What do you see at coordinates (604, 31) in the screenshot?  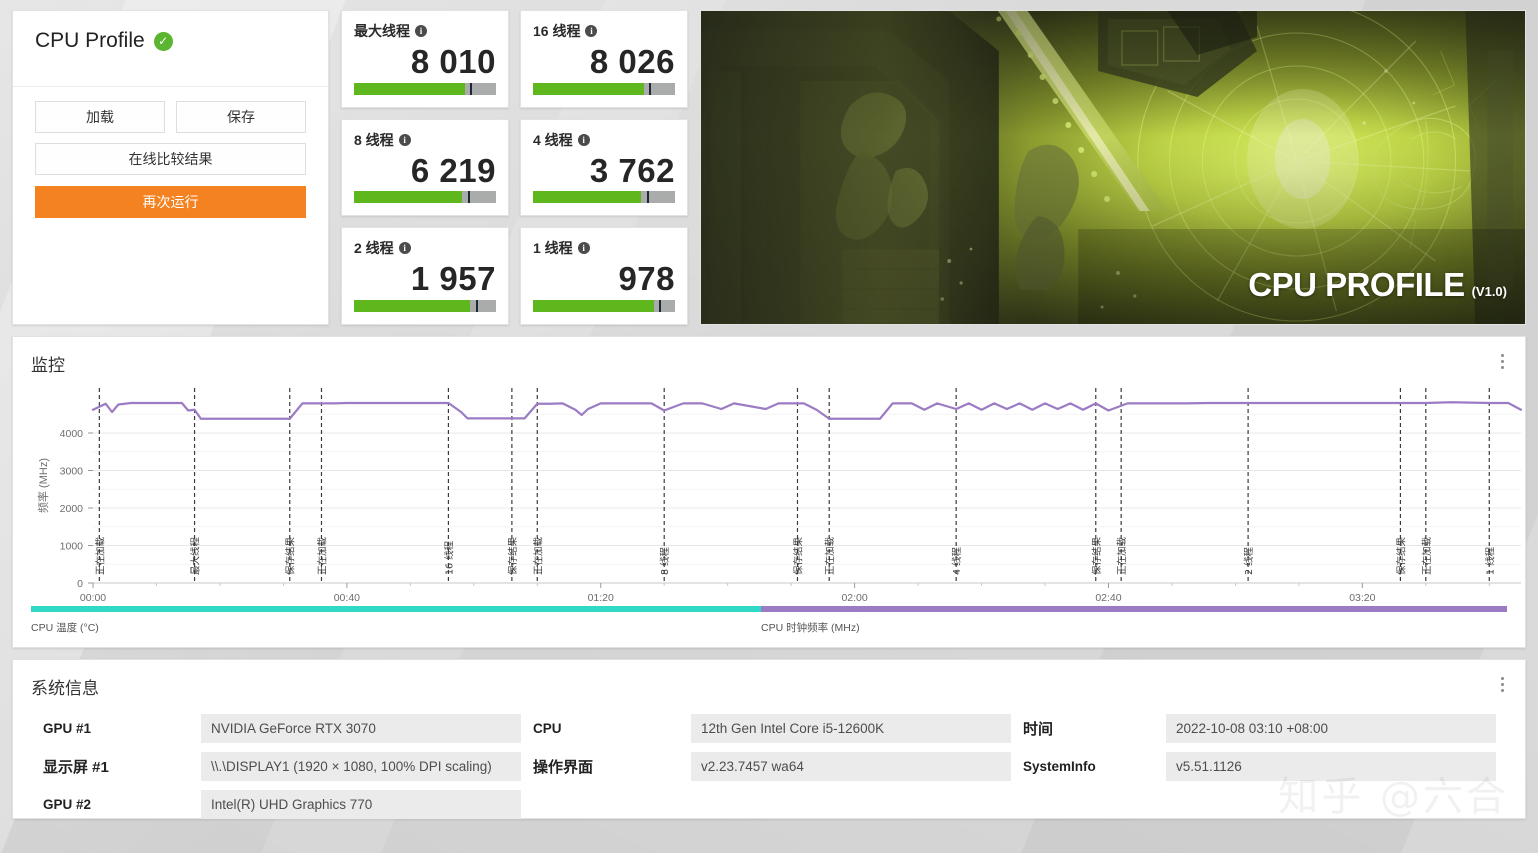 I see `score-label-row: 16 线程 i` at bounding box center [604, 31].